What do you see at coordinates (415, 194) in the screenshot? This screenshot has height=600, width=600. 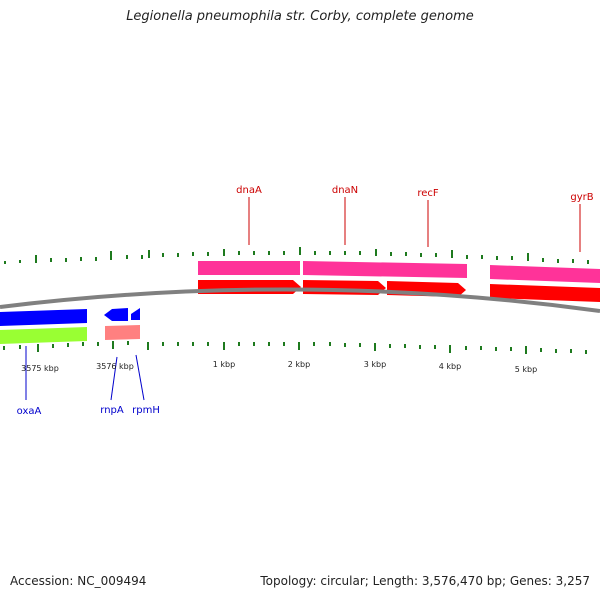 I see `top-gene-labels: dnaA dnaN recF gyrB` at bounding box center [415, 194].